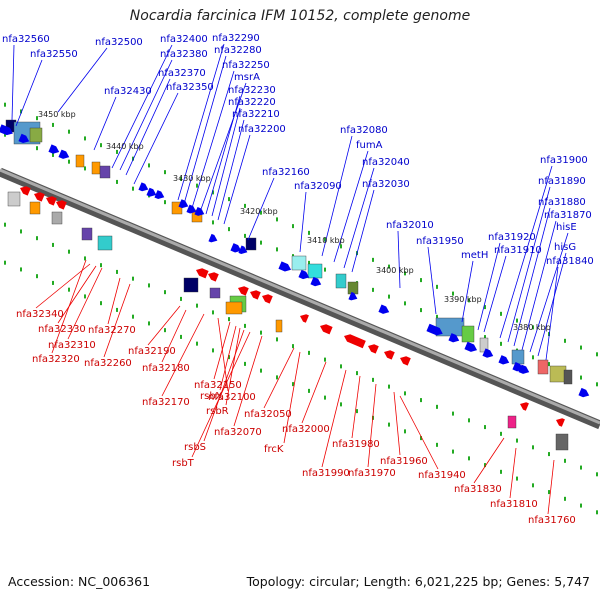 This screenshot has height=600, width=600. I want to click on forward-gene-label: nfa32230, so click(252, 90).